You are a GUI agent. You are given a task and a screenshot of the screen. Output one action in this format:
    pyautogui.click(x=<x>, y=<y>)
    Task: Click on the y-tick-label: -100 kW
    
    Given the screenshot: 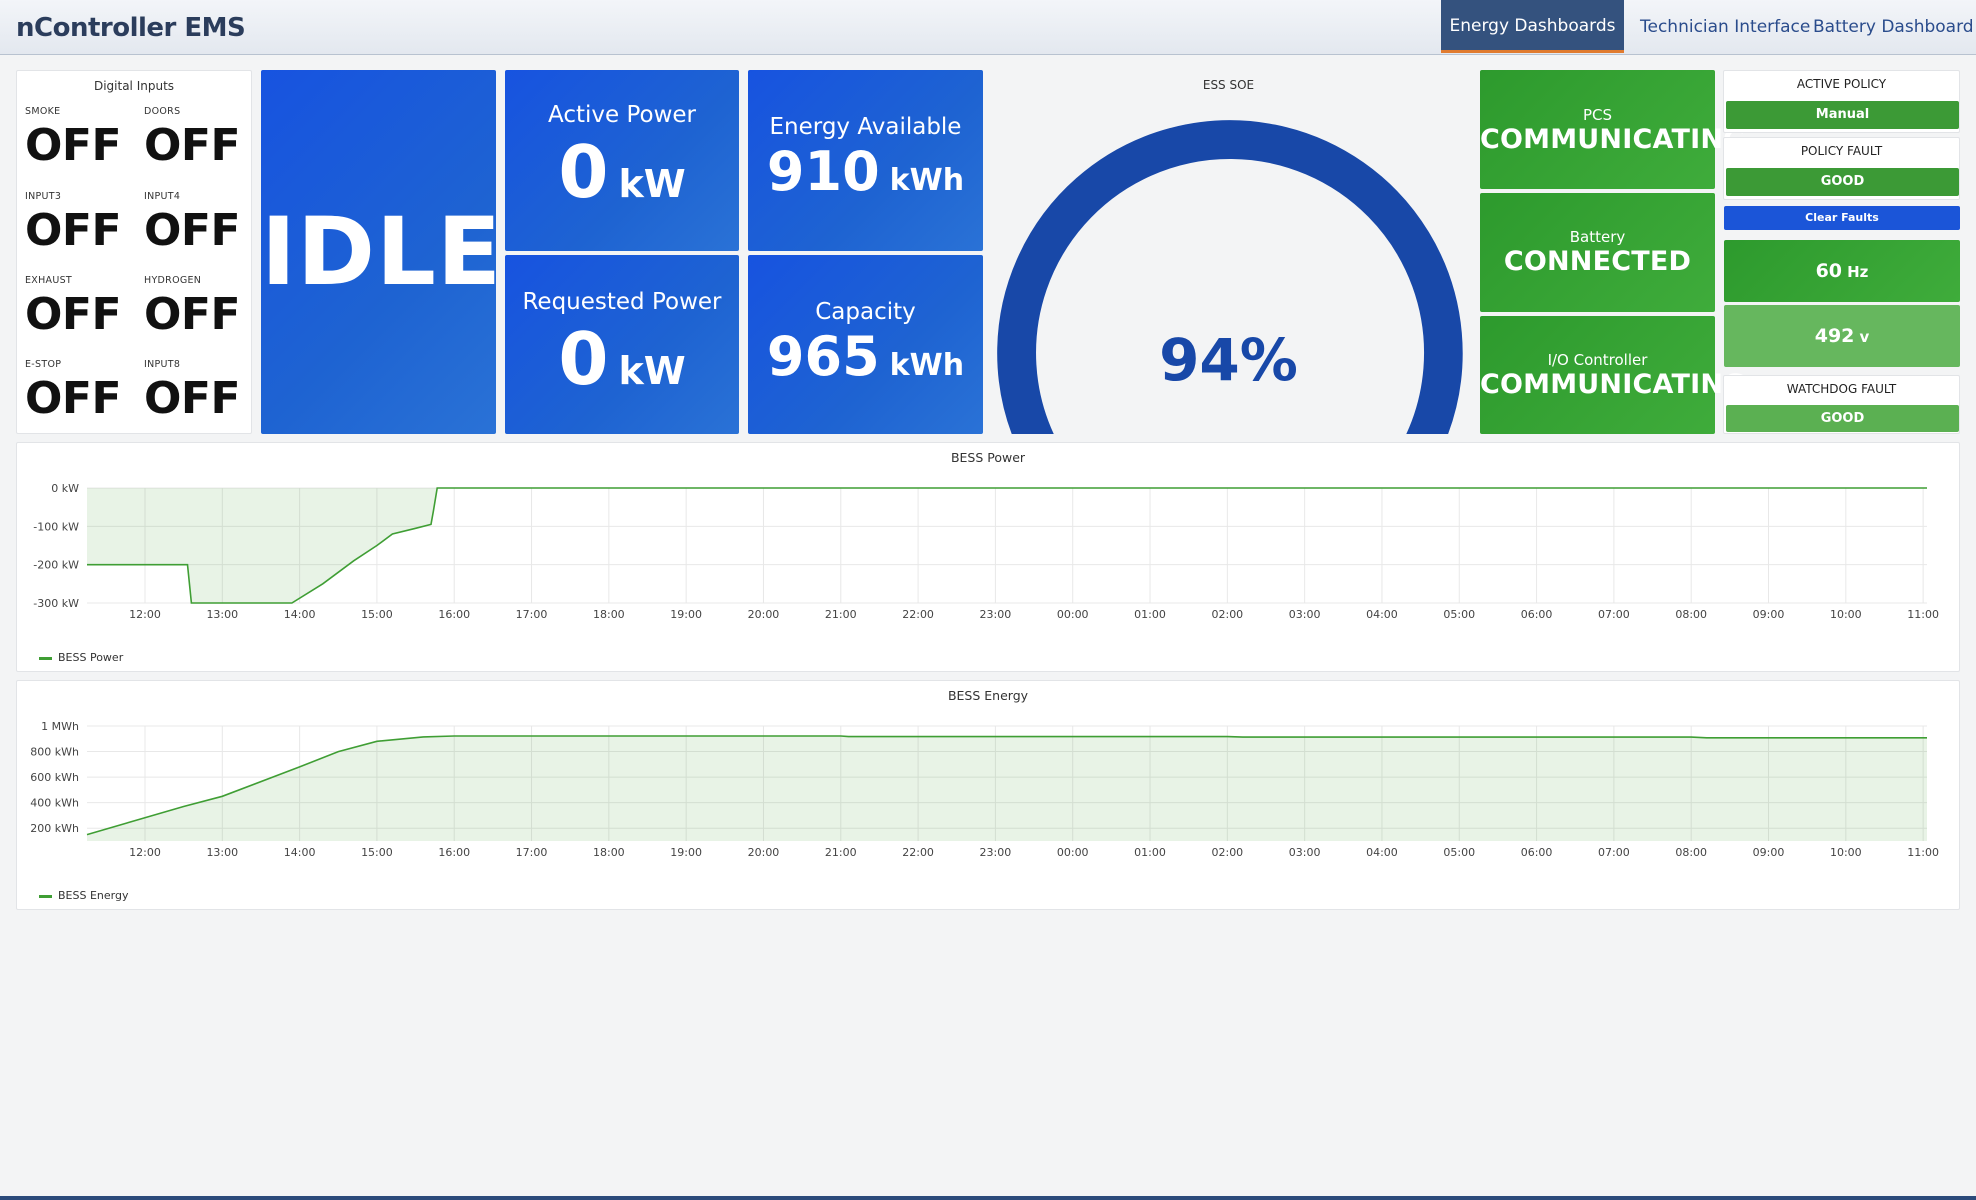 What is the action you would take?
    pyautogui.click(x=56, y=526)
    